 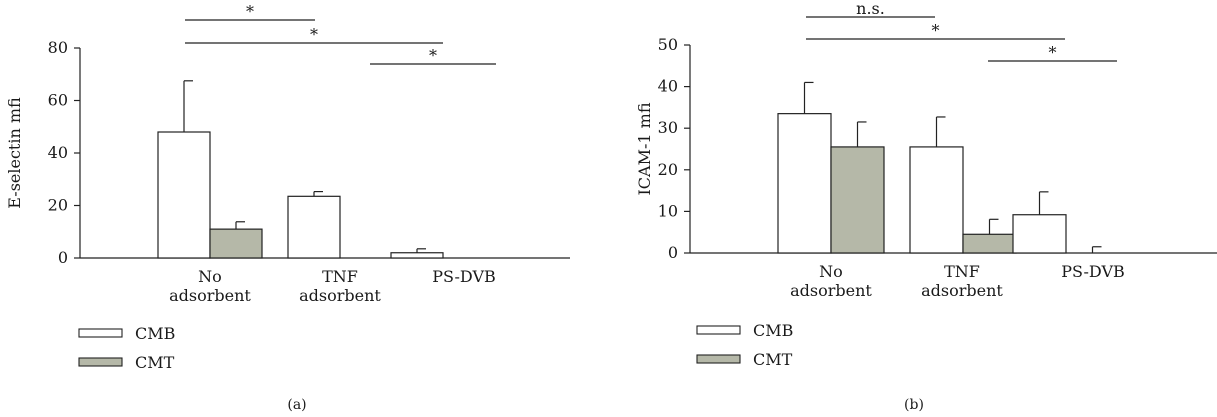 What do you see at coordinates (14, 153) in the screenshot?
I see `y-axis-label: E-selectin mfi` at bounding box center [14, 153].